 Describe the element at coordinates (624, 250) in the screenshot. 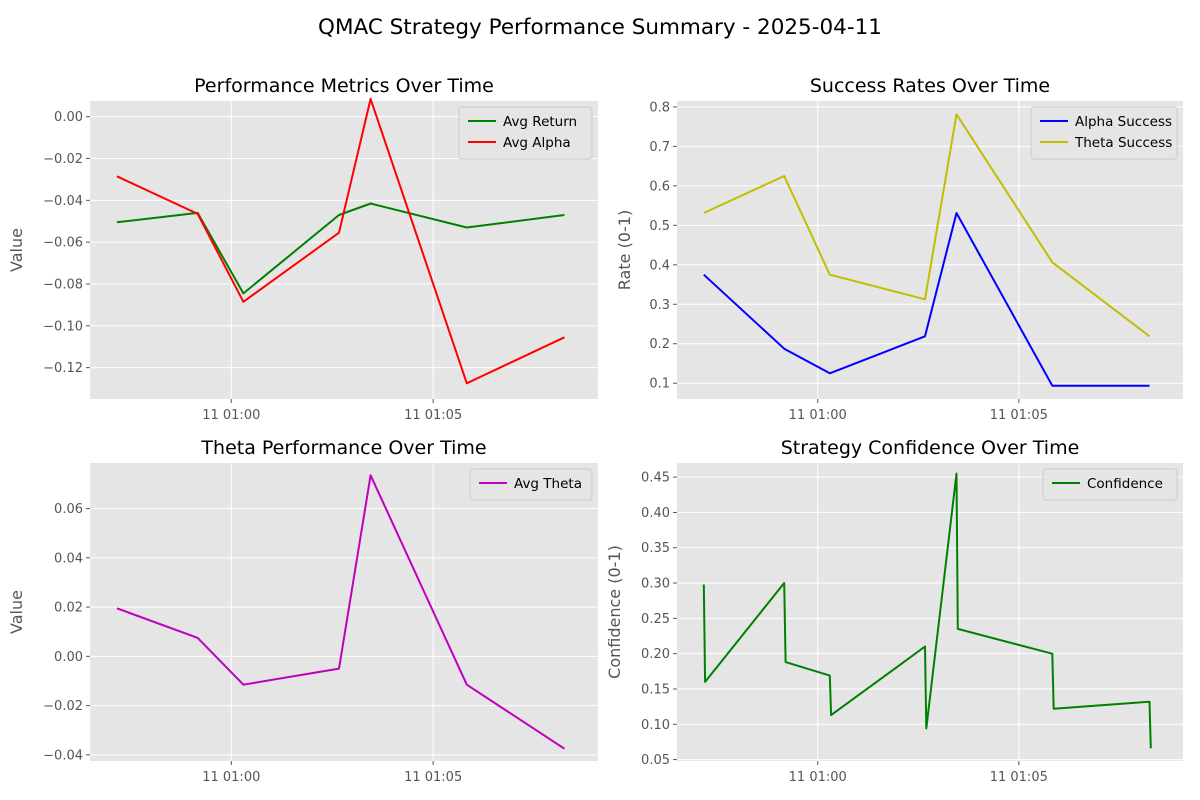

I see `y-axis-label: Rate (0-1)` at that location.